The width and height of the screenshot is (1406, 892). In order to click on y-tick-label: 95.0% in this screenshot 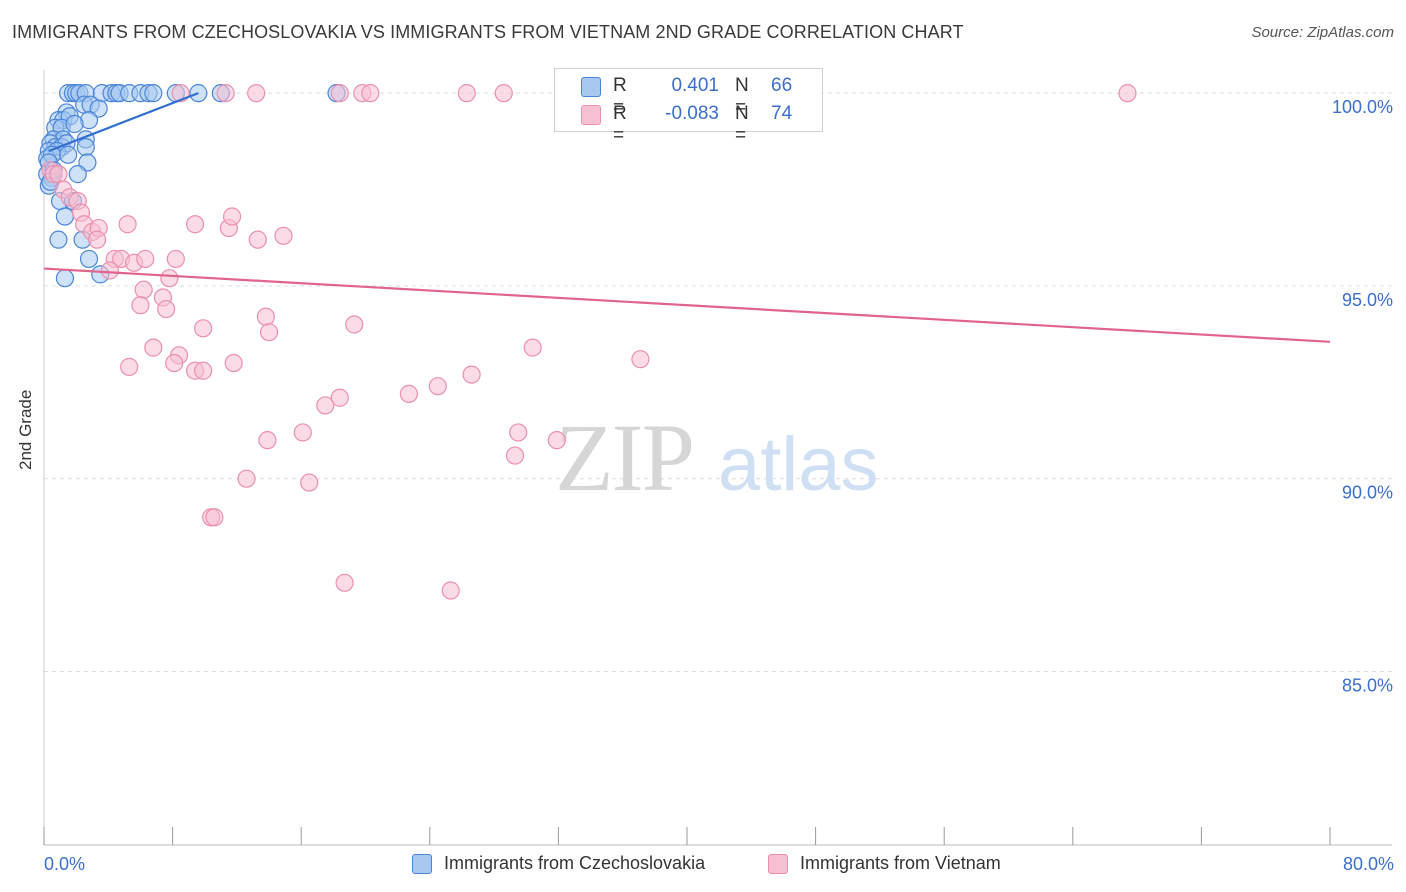, I will do `click(1367, 300)`.